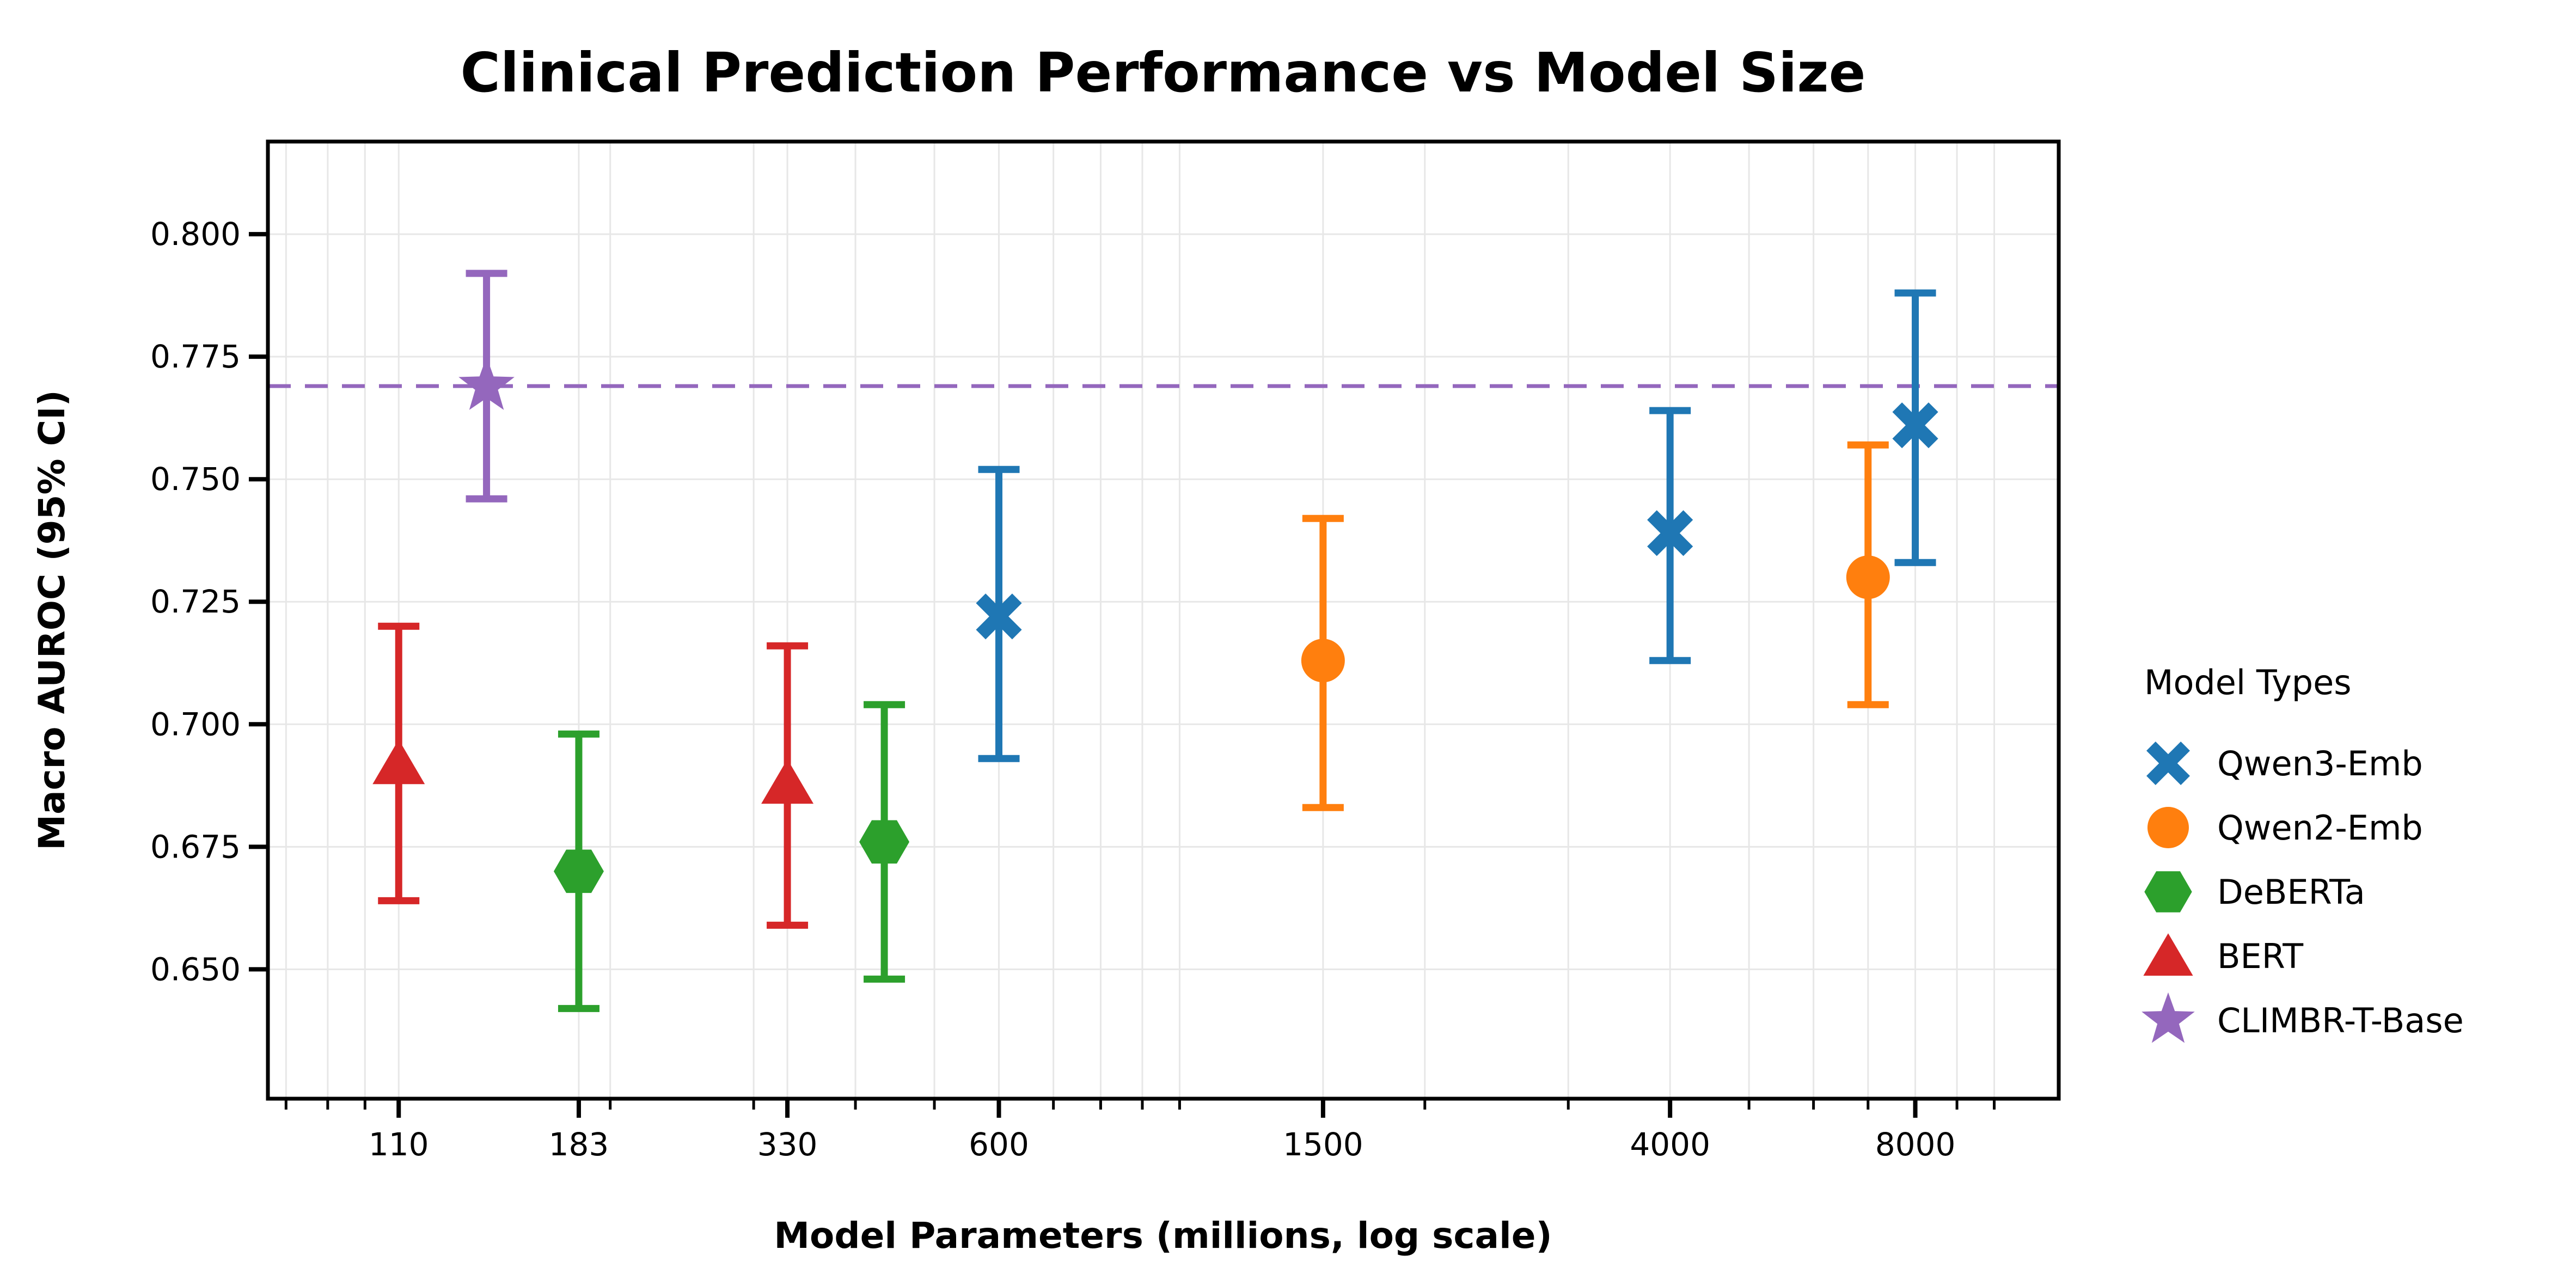  Describe the element at coordinates (2291, 892) in the screenshot. I see `legend-item-label: DeBERTa` at that location.